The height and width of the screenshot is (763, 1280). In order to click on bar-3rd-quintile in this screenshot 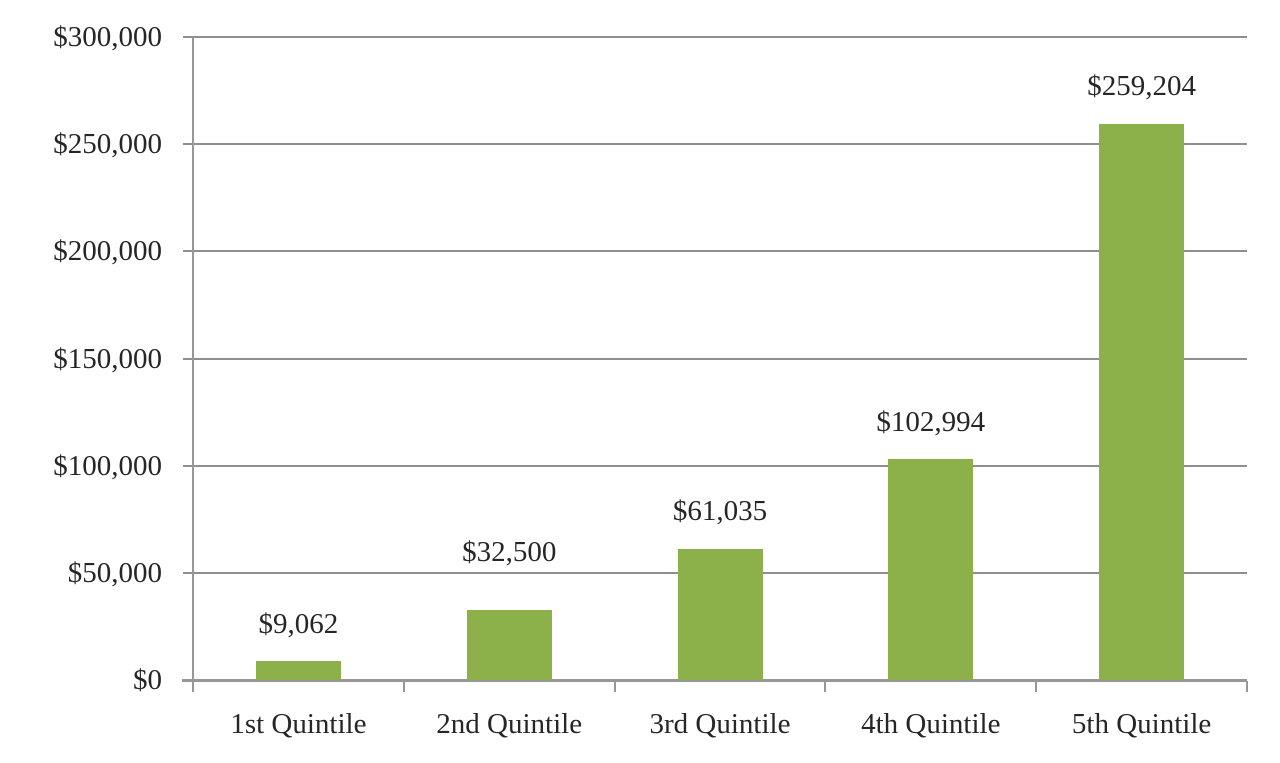, I will do `click(720, 614)`.